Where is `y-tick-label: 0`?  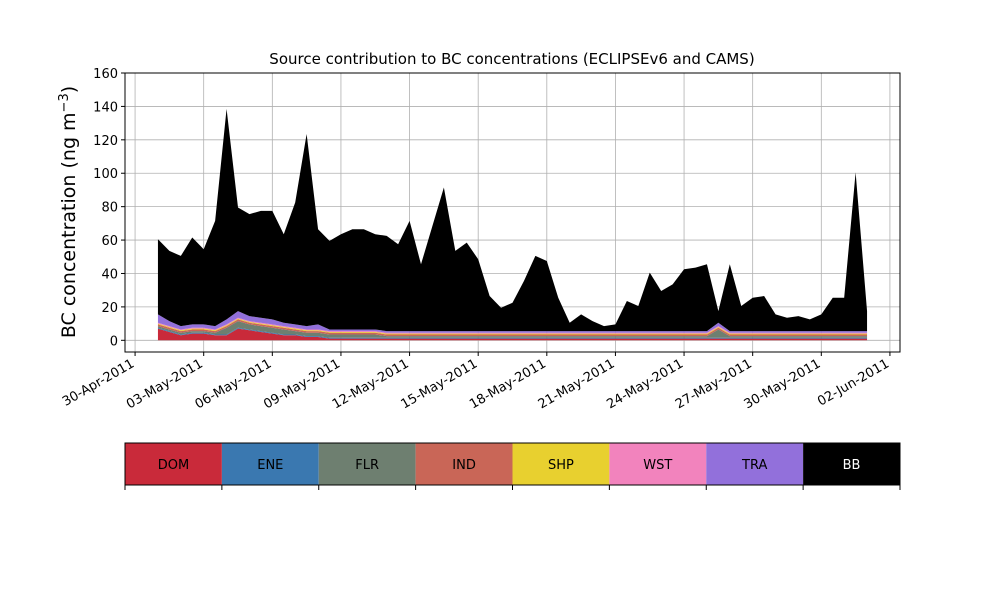 y-tick-label: 0 is located at coordinates (114, 341).